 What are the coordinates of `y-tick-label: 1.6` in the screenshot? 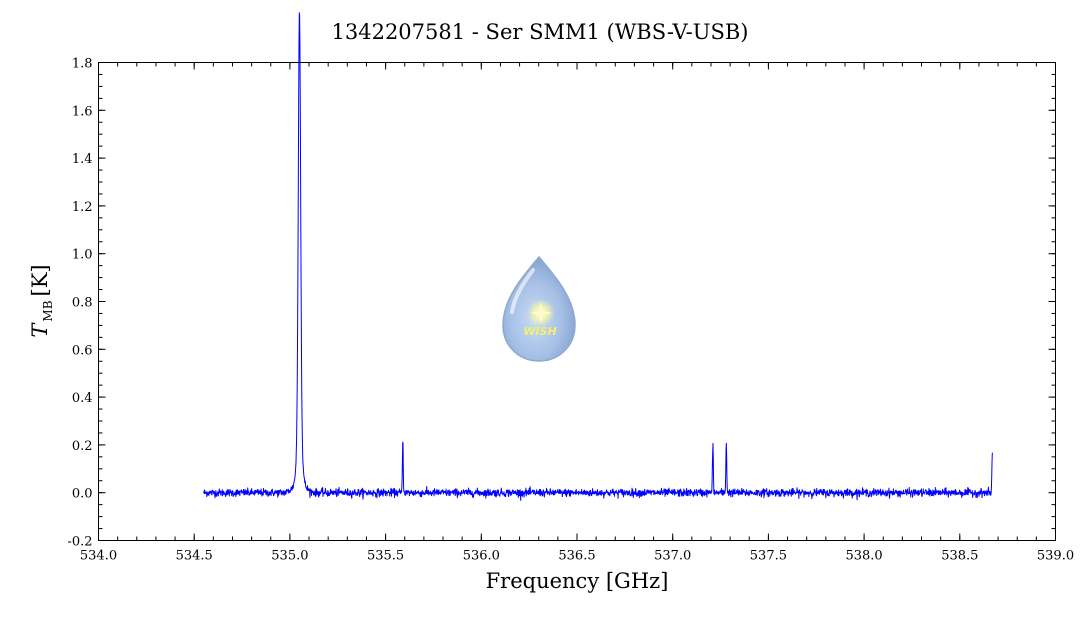 It's located at (82, 111).